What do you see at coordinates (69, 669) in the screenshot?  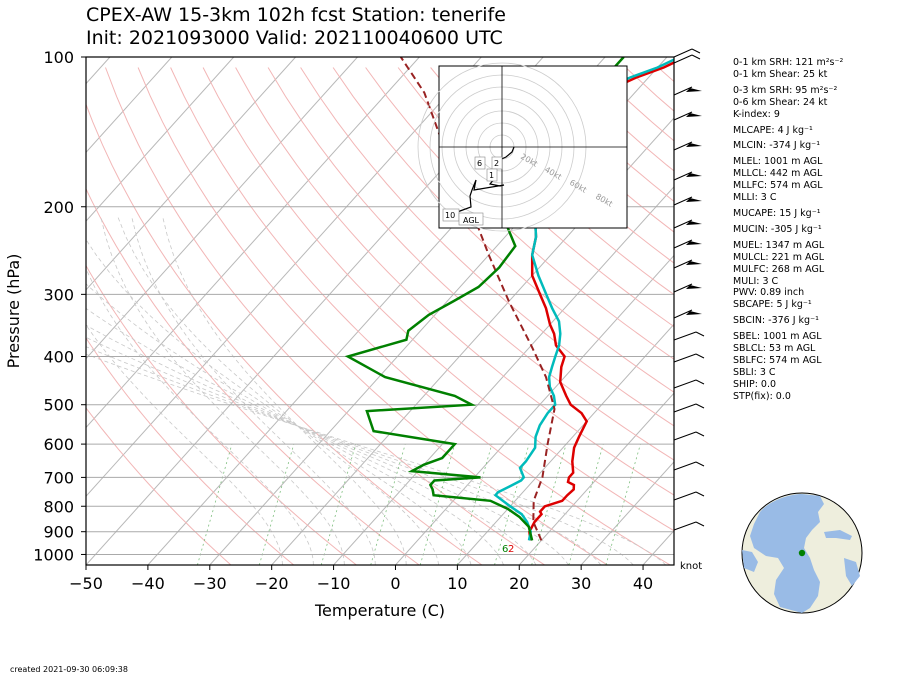 I see `created-timestamp: created 2021-09-30 06:09:38` at bounding box center [69, 669].